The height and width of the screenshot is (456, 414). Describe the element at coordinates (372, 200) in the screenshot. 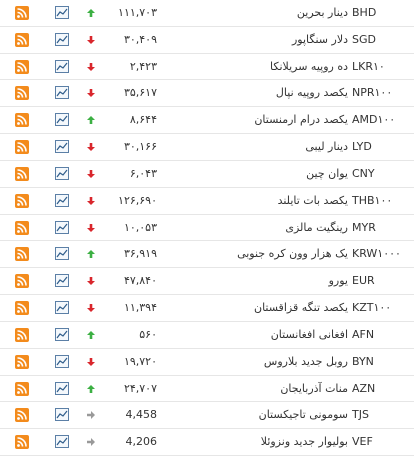

I see `currency-code: THB۱۰۰` at that location.